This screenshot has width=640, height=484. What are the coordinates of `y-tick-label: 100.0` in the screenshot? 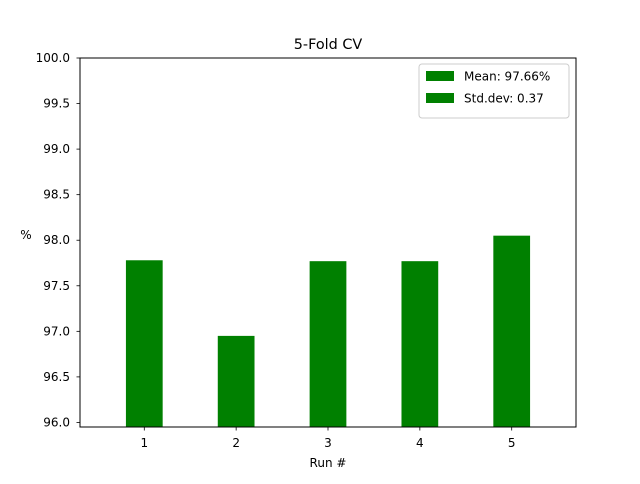 It's located at (53, 58).